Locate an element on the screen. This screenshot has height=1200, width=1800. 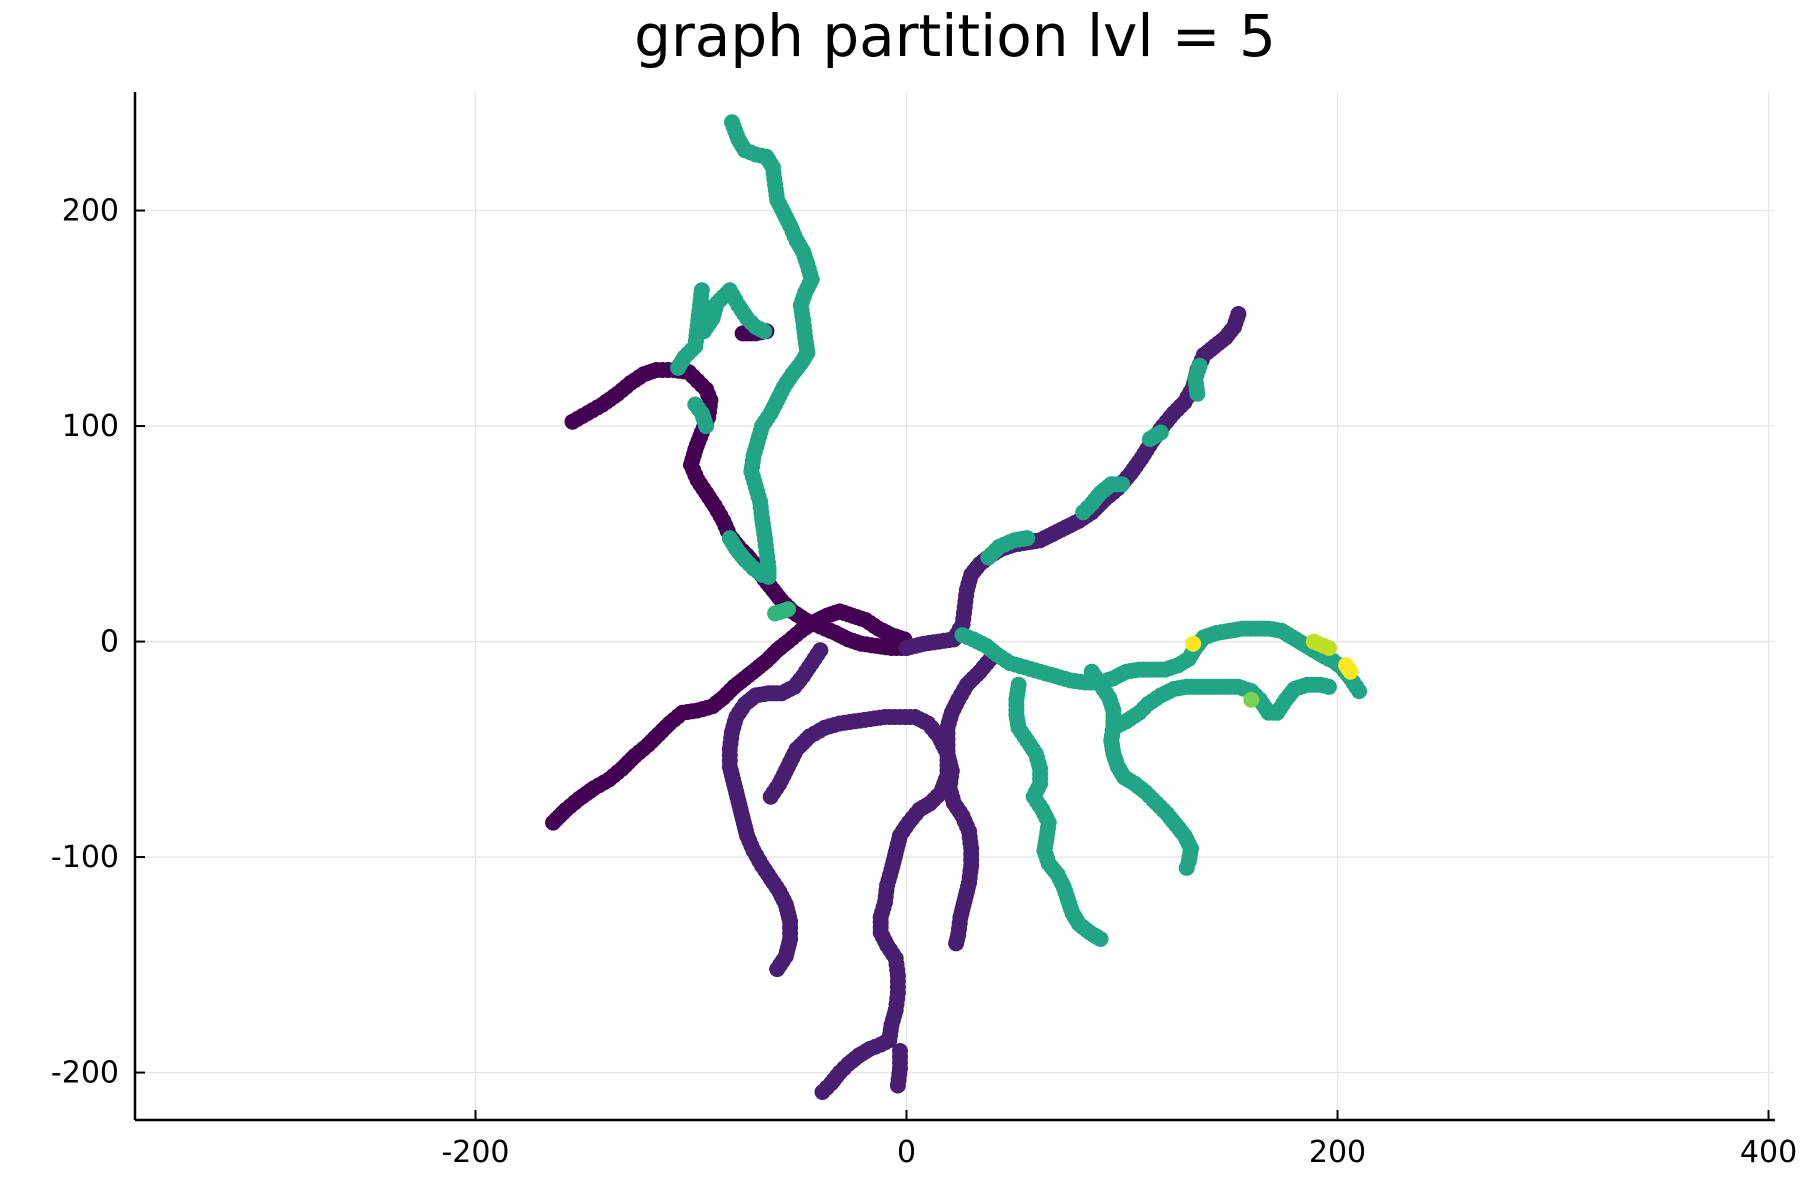
x-tick-label: 0 is located at coordinates (906, 1152).